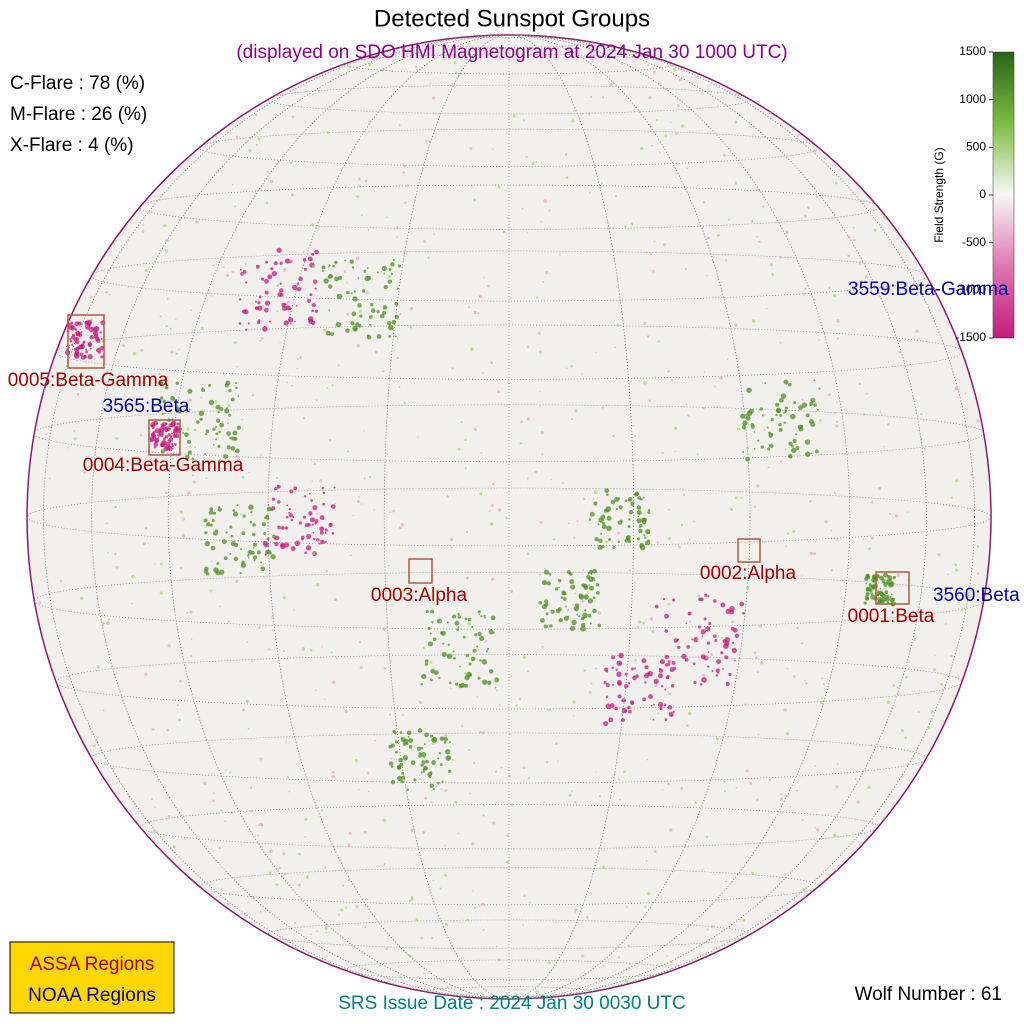 Image resolution: width=1024 pixels, height=1024 pixels. What do you see at coordinates (939, 194) in the screenshot?
I see `colorbar-label: Field Strength (G)` at bounding box center [939, 194].